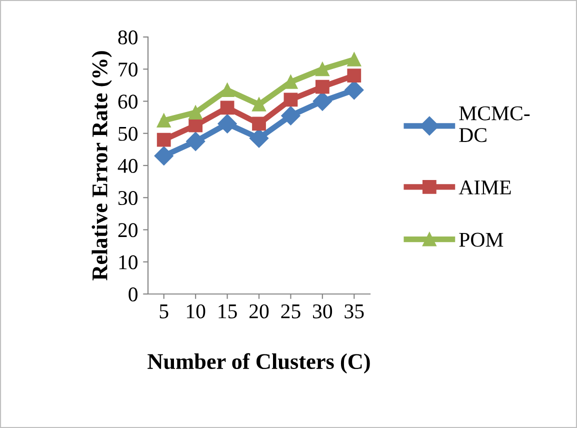 This screenshot has height=428, width=577. Describe the element at coordinates (259, 311) in the screenshot. I see `x-tick-label: 20` at that location.